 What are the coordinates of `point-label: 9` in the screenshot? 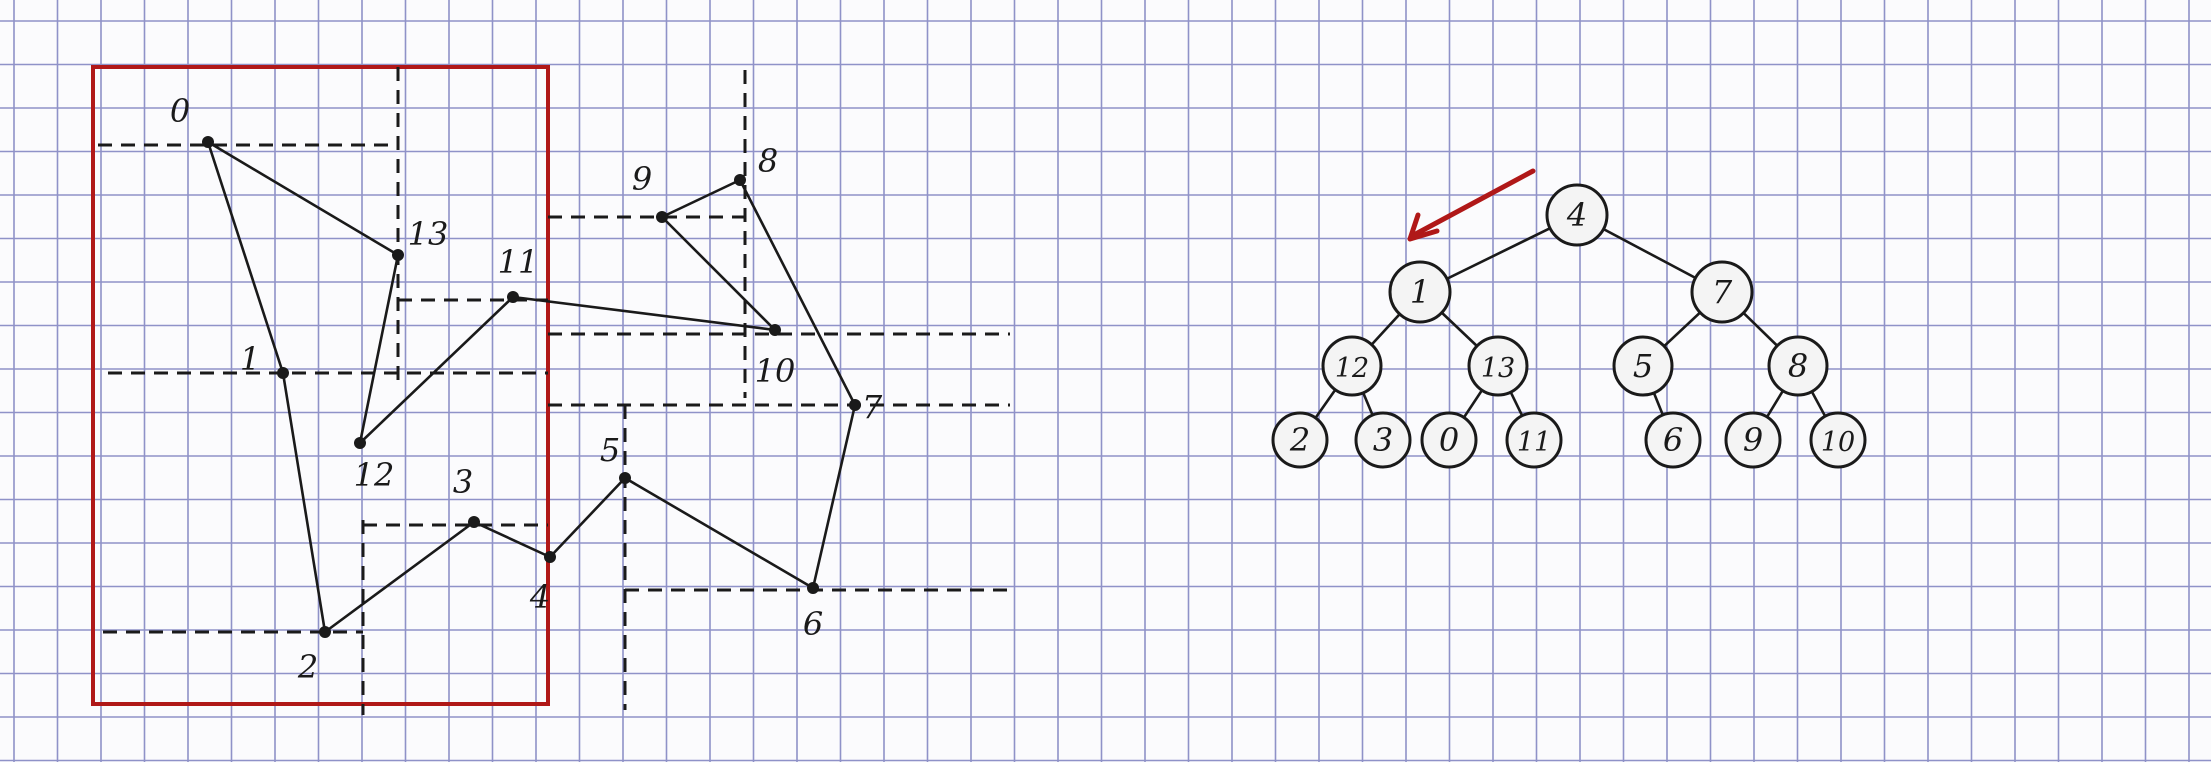 It's located at (642, 179).